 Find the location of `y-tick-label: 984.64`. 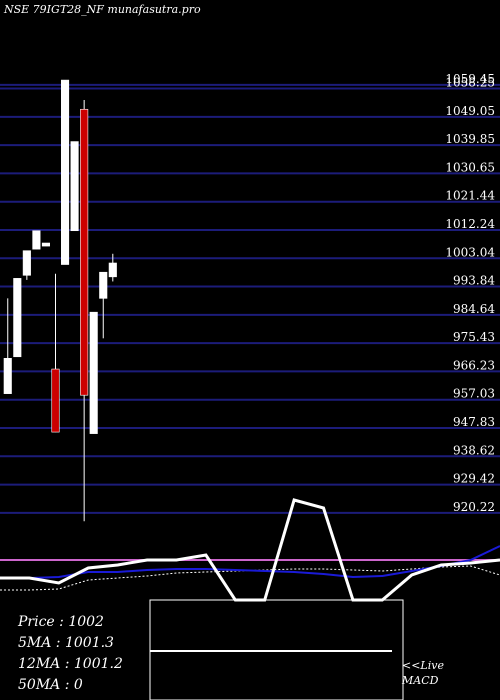

y-tick-label: 984.64 is located at coordinates (474, 309).